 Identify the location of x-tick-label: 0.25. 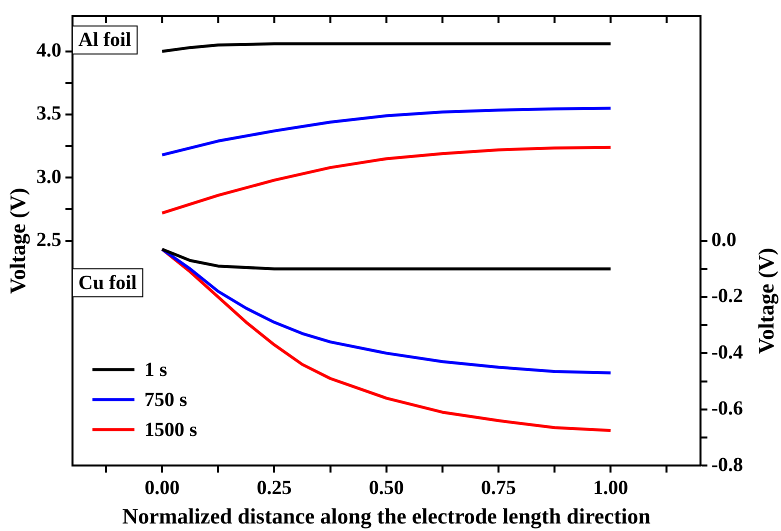
(274, 487).